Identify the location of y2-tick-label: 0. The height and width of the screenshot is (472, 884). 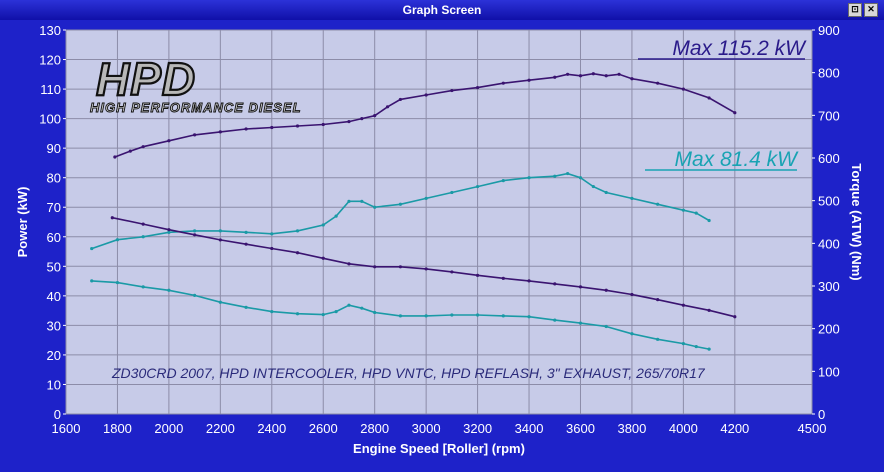
(821, 414).